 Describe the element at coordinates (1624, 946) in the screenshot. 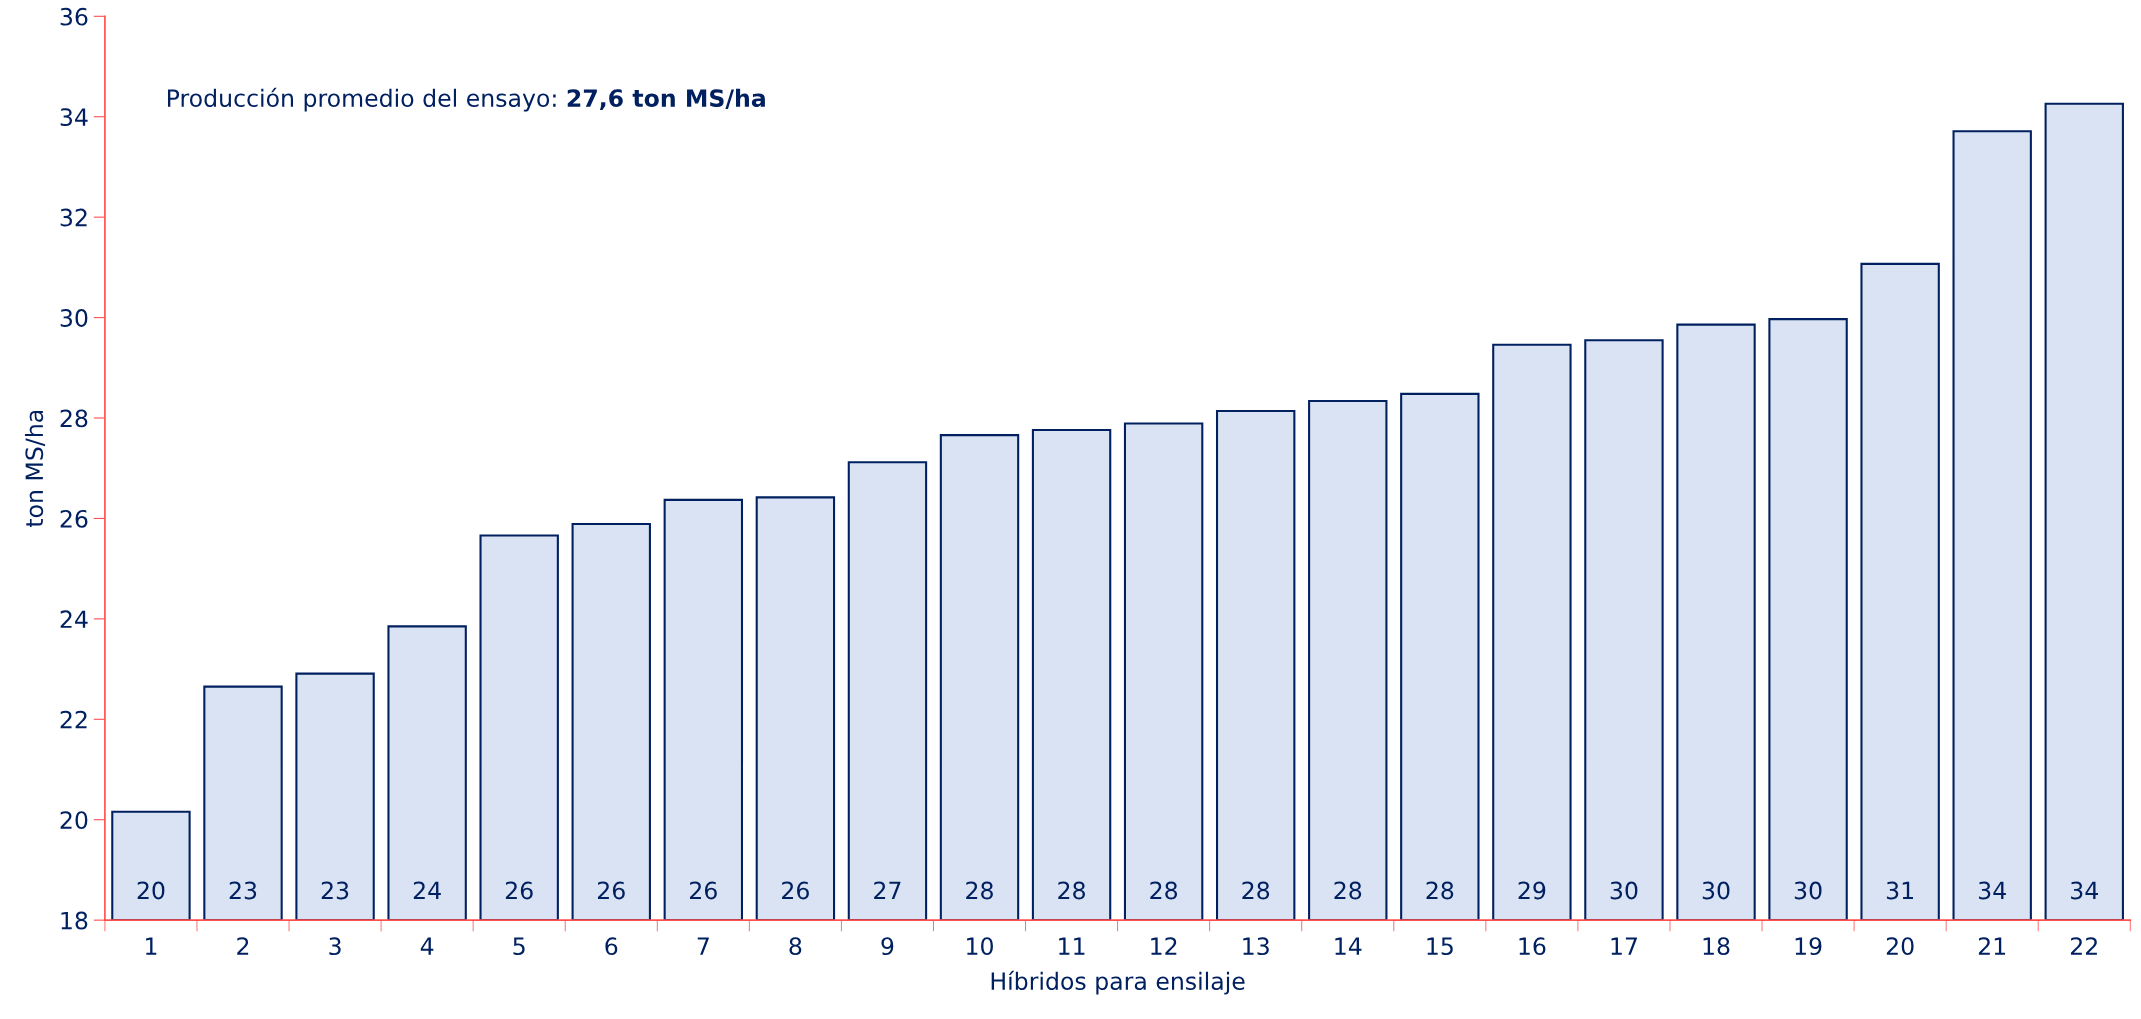

I see `x-tick-label: 17` at that location.